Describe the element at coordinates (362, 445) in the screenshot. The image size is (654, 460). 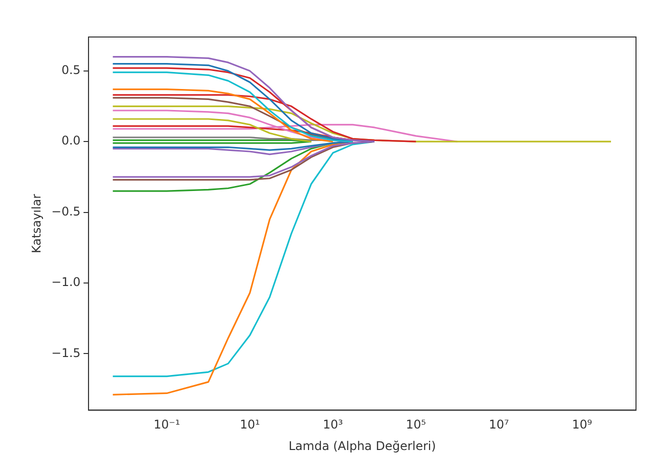
I see `x-axis-title: Lamda (Alpha Değerleri)` at that location.